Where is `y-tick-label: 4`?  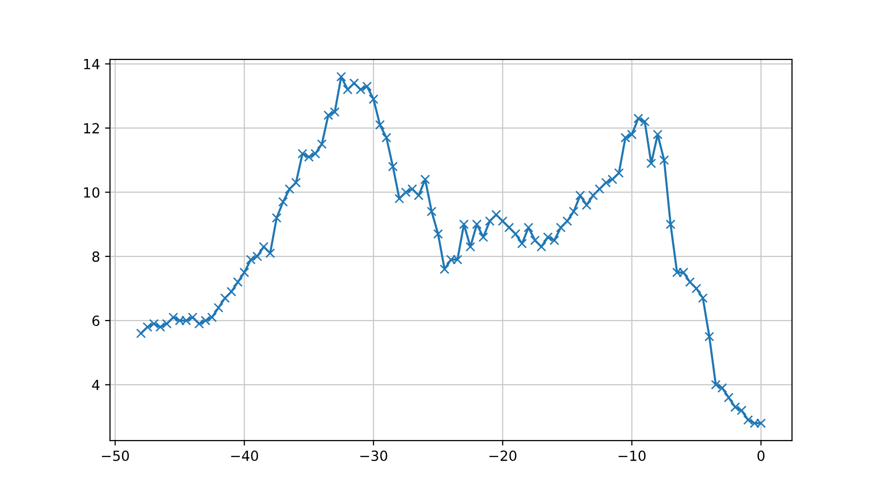
y-tick-label: 4 is located at coordinates (96, 385).